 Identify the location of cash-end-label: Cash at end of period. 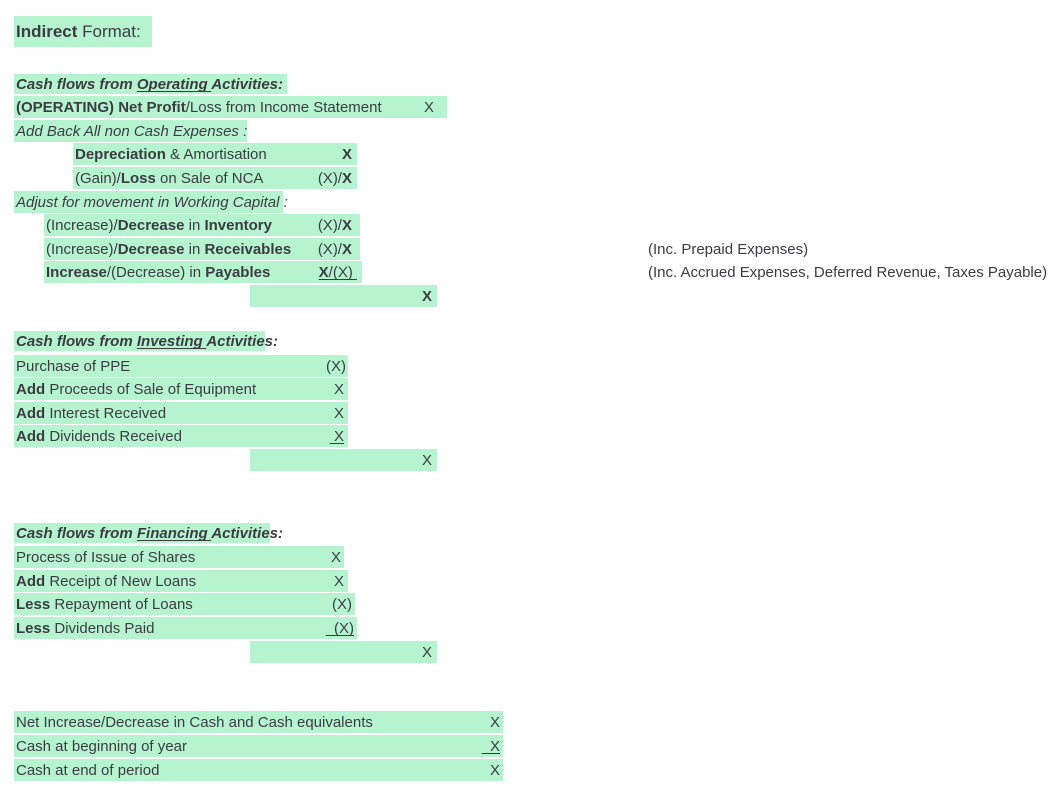
(88, 770).